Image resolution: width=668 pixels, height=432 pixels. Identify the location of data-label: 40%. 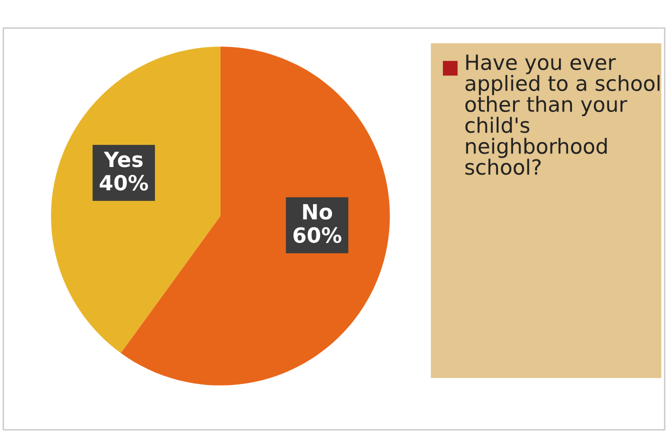
(124, 182).